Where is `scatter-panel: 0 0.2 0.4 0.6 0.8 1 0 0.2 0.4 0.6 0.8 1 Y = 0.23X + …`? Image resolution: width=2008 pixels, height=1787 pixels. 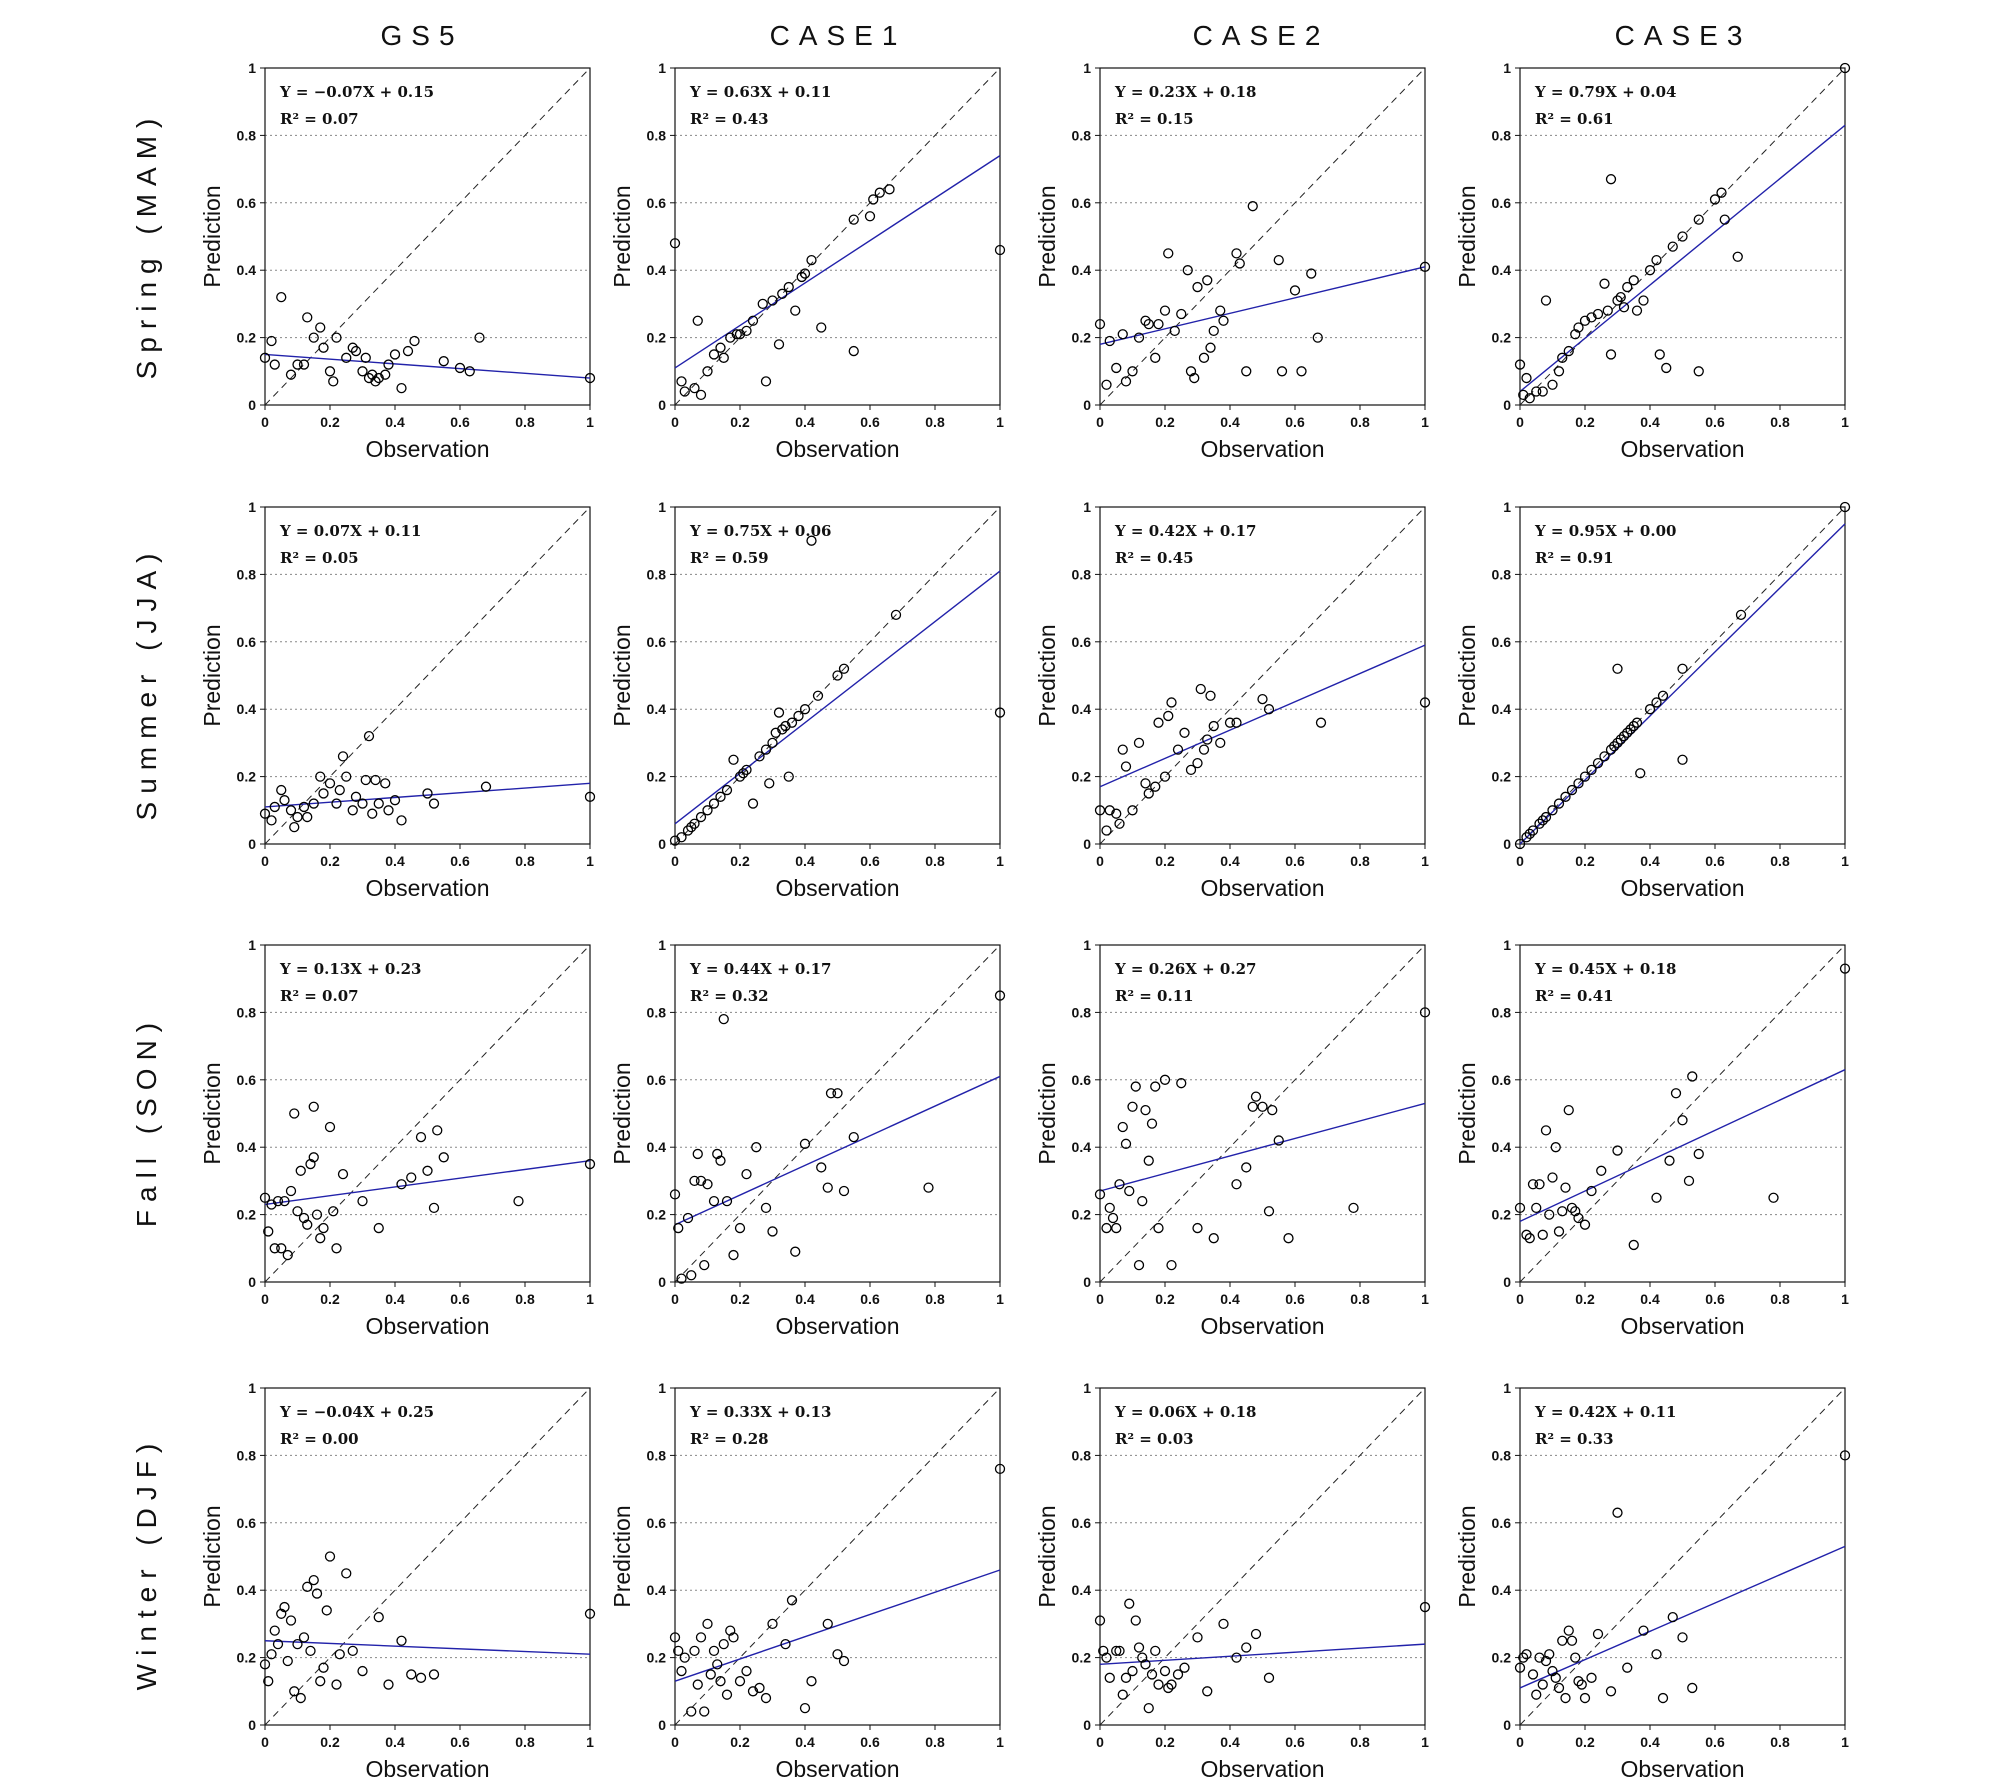
scatter-panel: 0 0.2 0.4 0.6 0.8 1 0 0.2 0.4 0.6 0.8 1 Y = 0.23X + … is located at coordinates (1232, 261).